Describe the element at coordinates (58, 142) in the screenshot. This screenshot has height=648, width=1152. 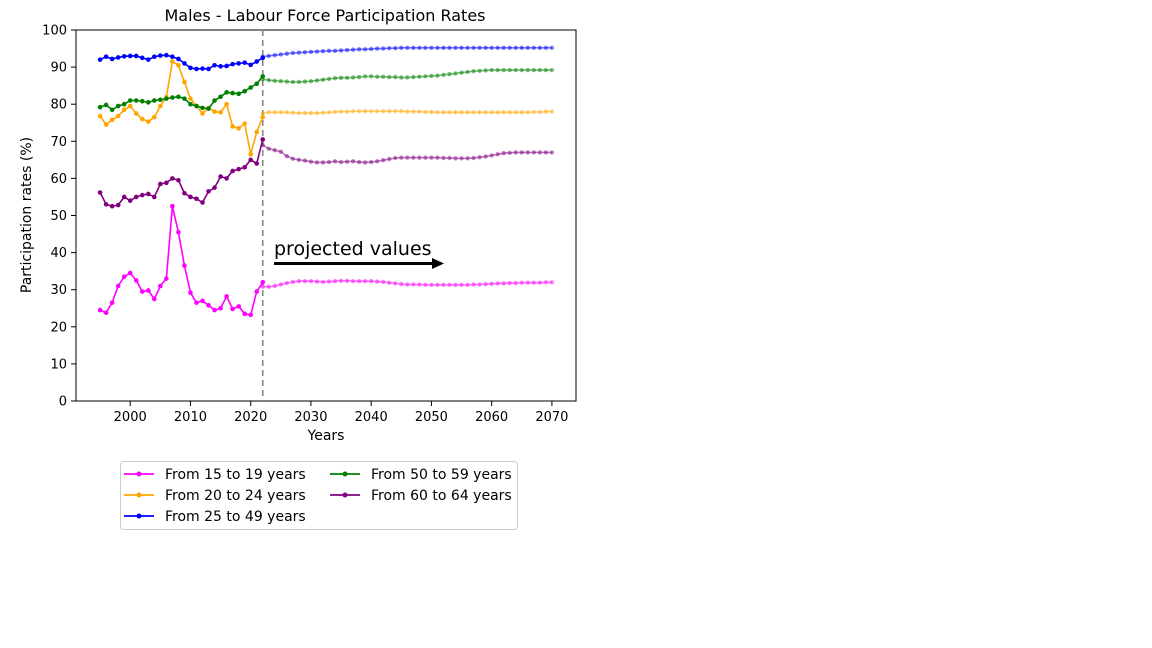
I see `y-tick-label: 70` at that location.